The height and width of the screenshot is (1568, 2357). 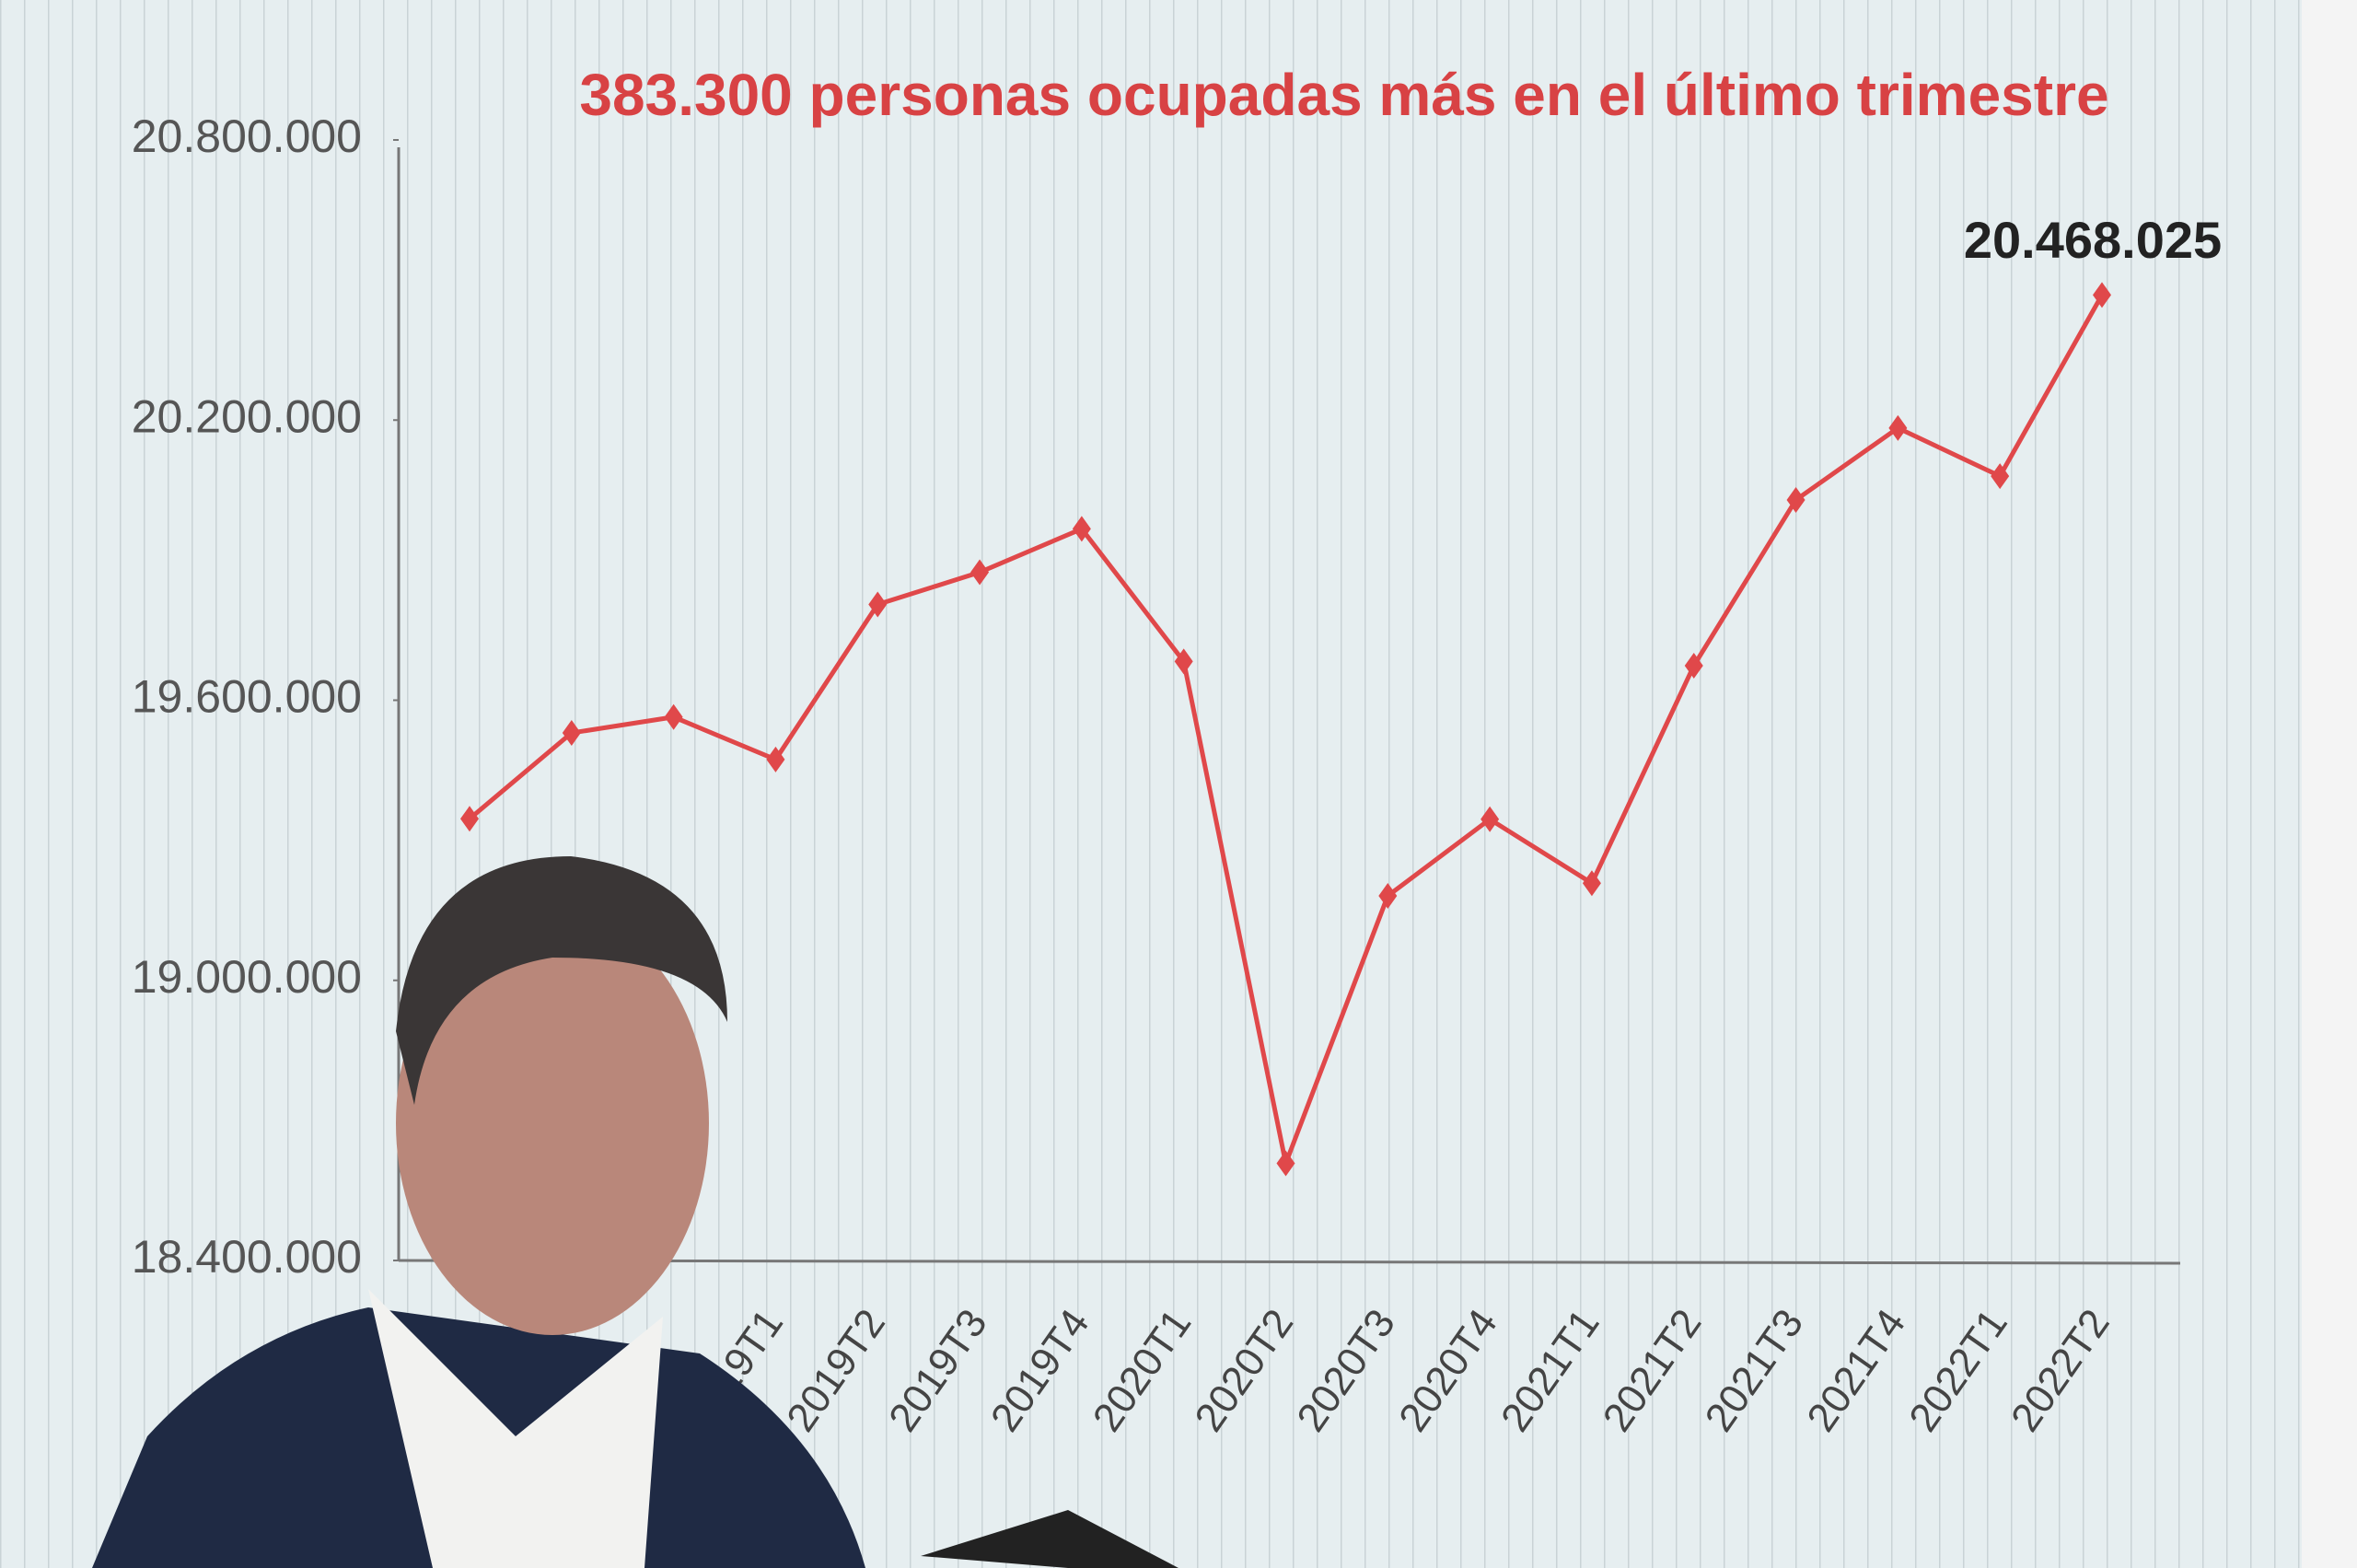 What do you see at coordinates (247, 977) in the screenshot?
I see `y-tick-label: 19.000.000` at bounding box center [247, 977].